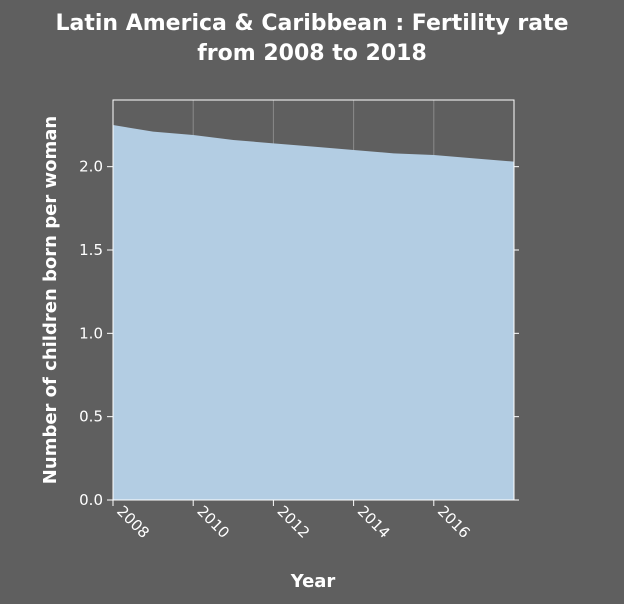  Describe the element at coordinates (454, 522) in the screenshot. I see `x-tick-label-4: 2016` at that location.